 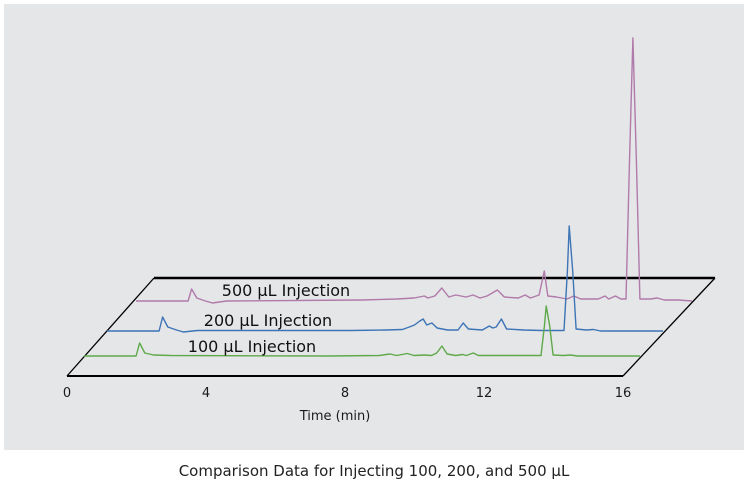 I want to click on series-label: 100 µL Injection, so click(x=252, y=346).